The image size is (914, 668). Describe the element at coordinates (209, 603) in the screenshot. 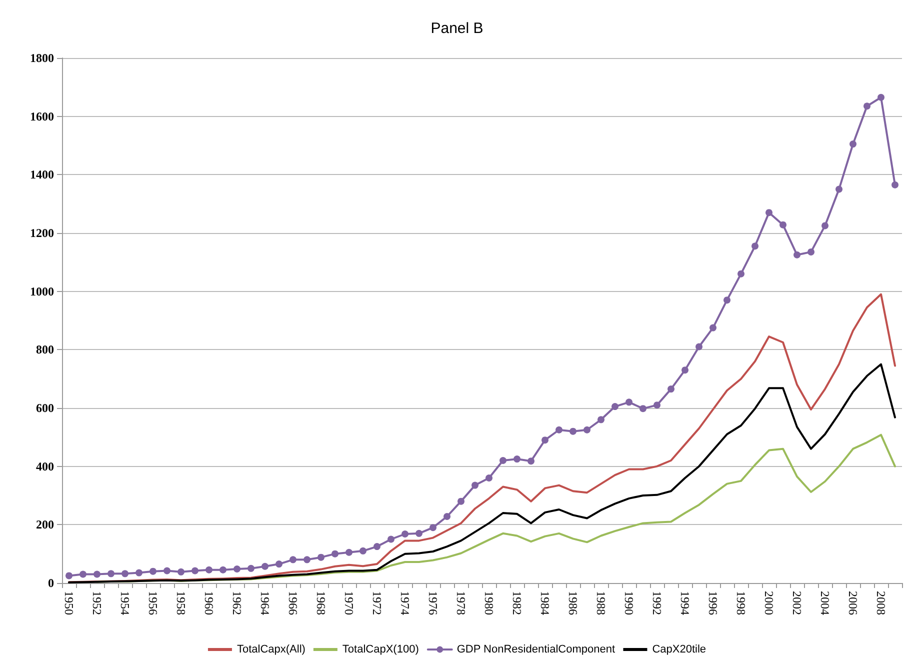

I see `x-tick-label: 1960` at that location.